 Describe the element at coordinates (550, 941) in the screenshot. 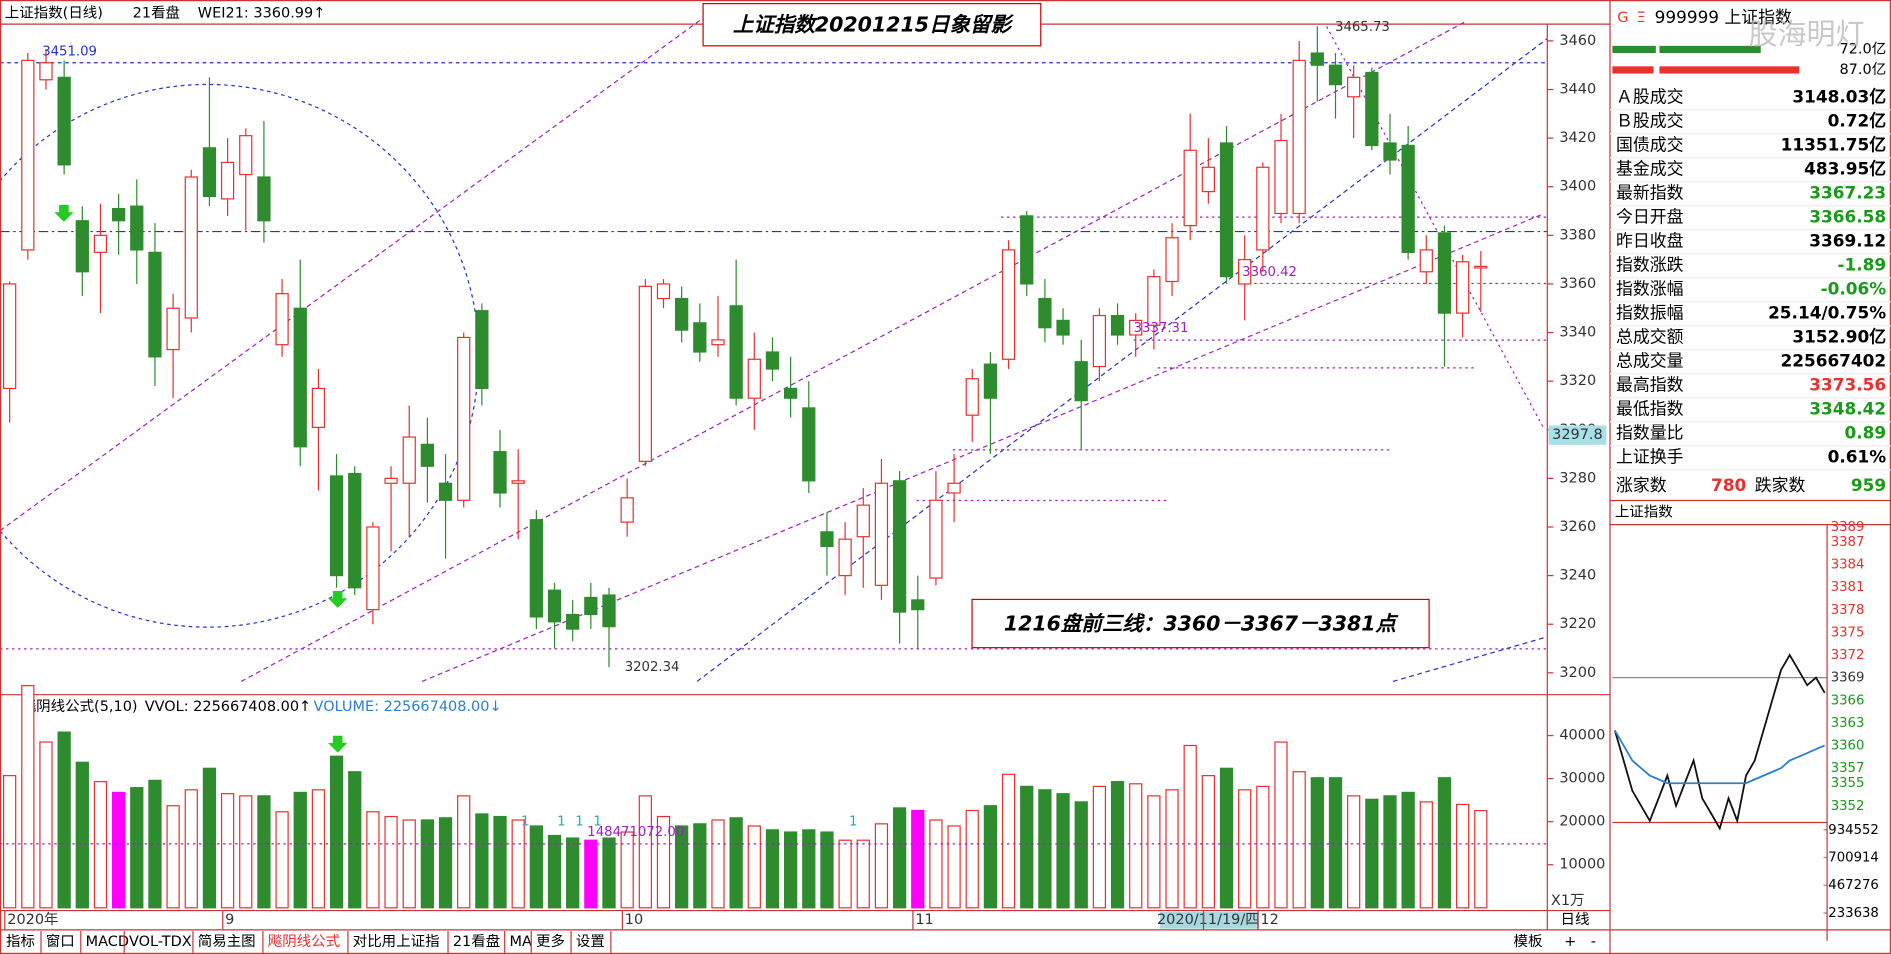

I see `tab: 更多` at that location.